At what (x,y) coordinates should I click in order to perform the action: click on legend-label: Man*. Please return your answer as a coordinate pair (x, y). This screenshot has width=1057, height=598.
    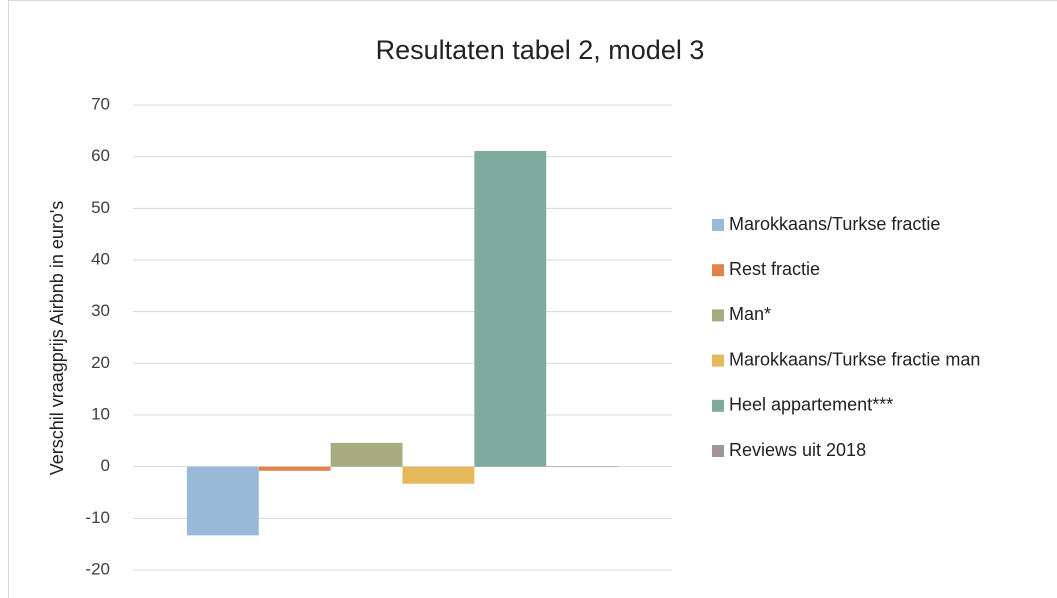
    Looking at the image, I should click on (750, 314).